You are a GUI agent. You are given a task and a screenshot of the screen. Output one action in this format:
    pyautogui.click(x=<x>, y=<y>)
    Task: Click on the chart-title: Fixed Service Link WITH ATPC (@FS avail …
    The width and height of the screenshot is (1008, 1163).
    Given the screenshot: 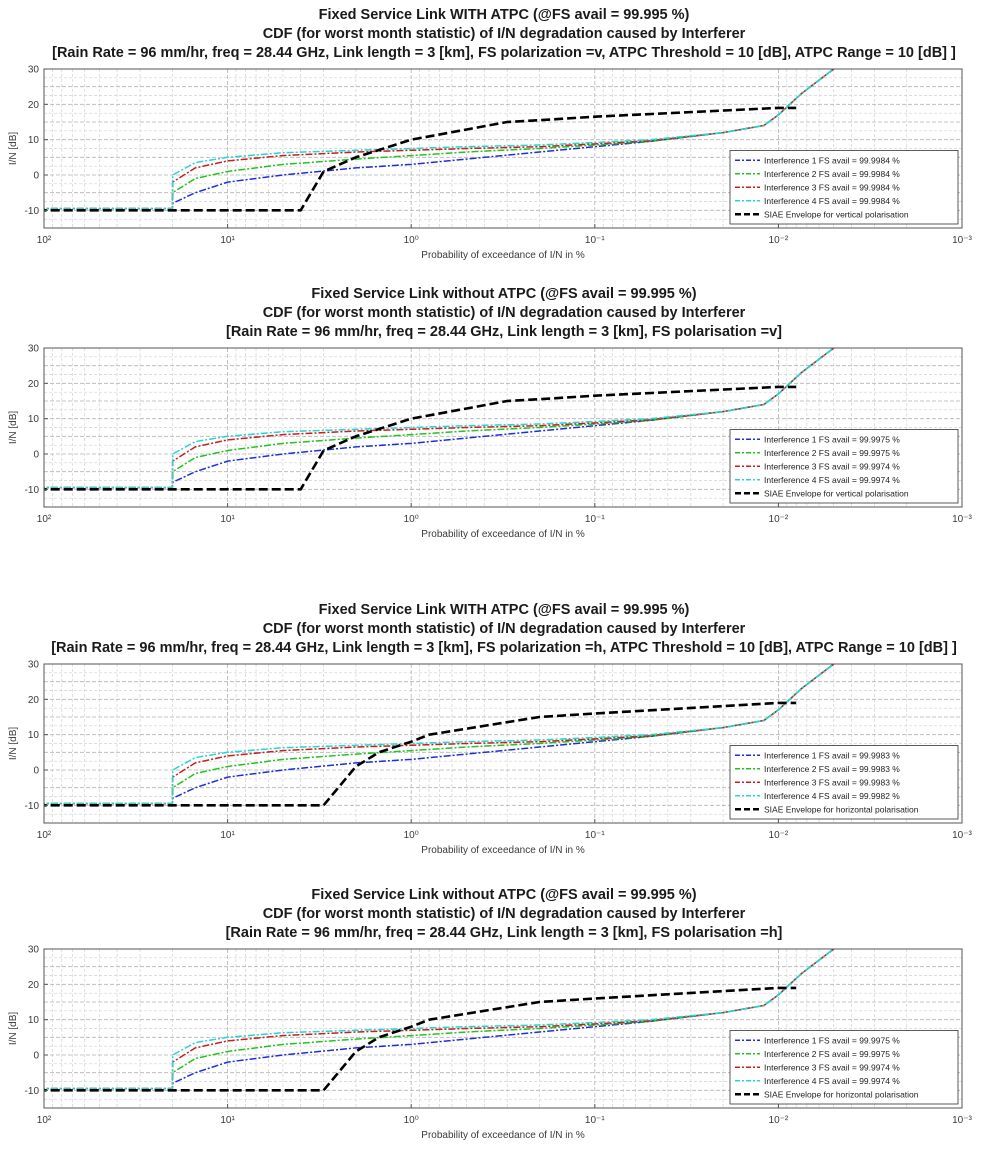 What is the action you would take?
    pyautogui.click(x=504, y=610)
    